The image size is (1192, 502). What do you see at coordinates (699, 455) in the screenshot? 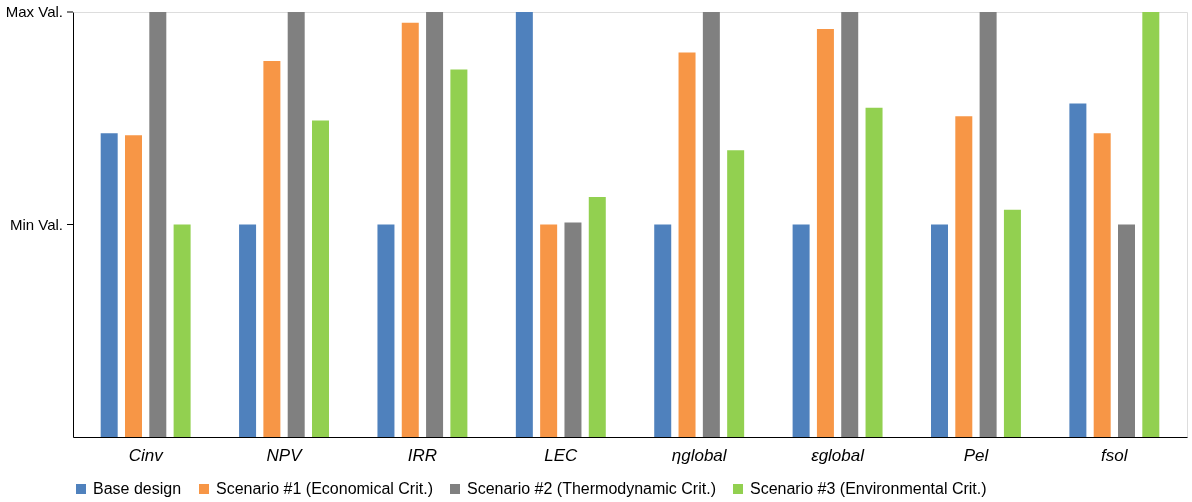
I see `x-tick-label: ηglobal` at bounding box center [699, 455].